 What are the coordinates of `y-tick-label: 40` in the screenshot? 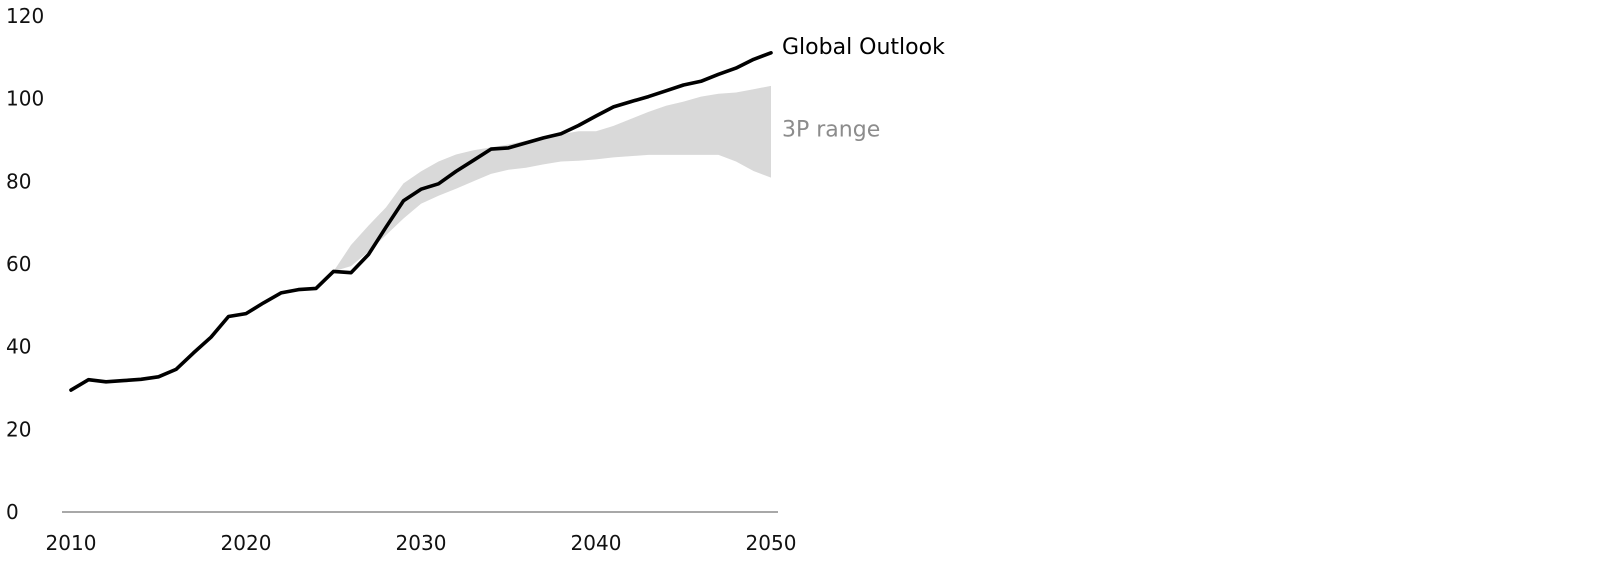 It's located at (18, 347).